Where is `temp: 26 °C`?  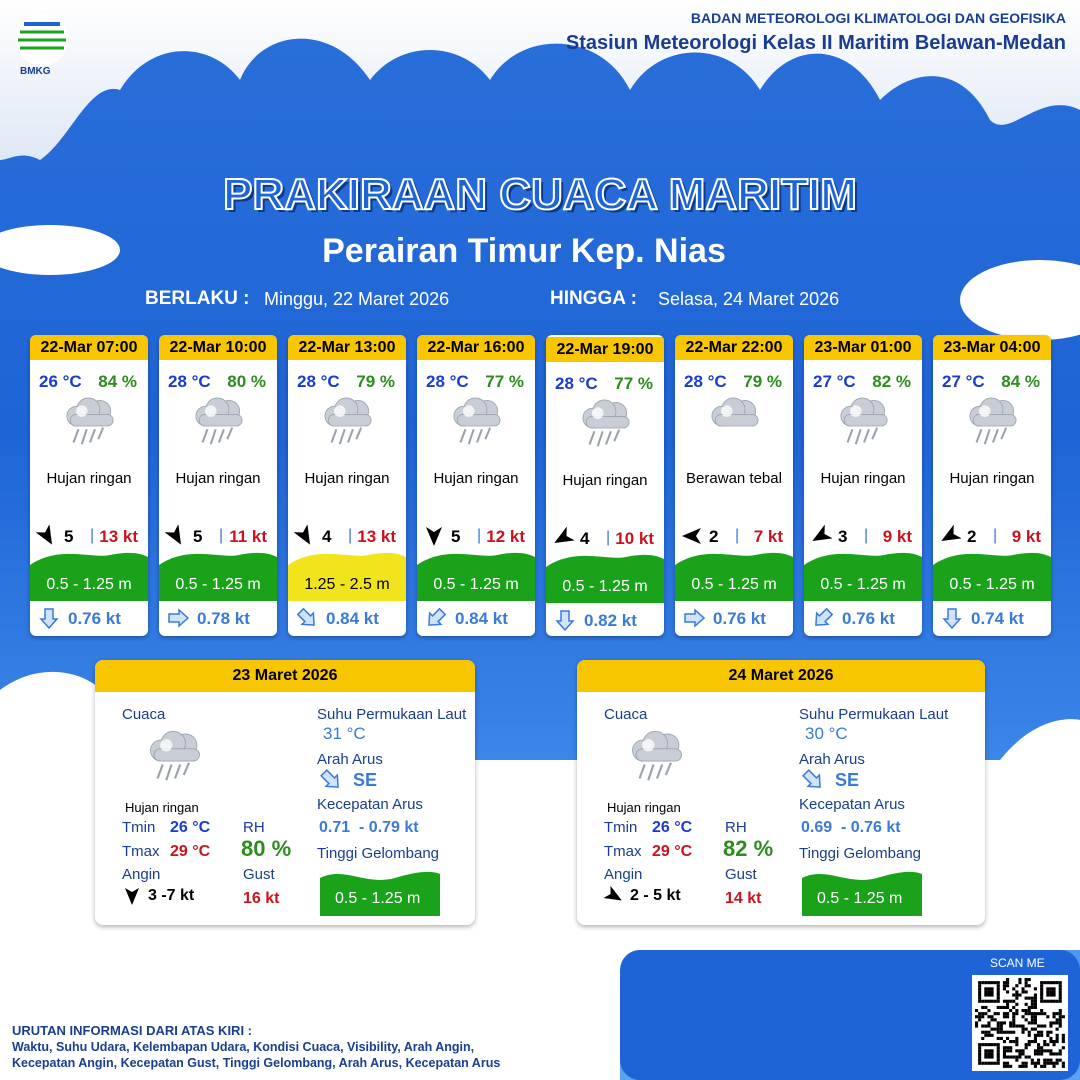
temp: 26 °C is located at coordinates (60, 381).